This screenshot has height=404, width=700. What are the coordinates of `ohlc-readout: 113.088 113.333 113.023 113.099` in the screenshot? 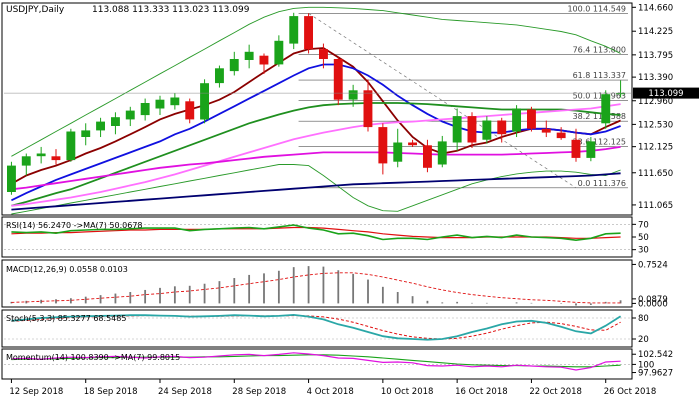 It's located at (171, 10).